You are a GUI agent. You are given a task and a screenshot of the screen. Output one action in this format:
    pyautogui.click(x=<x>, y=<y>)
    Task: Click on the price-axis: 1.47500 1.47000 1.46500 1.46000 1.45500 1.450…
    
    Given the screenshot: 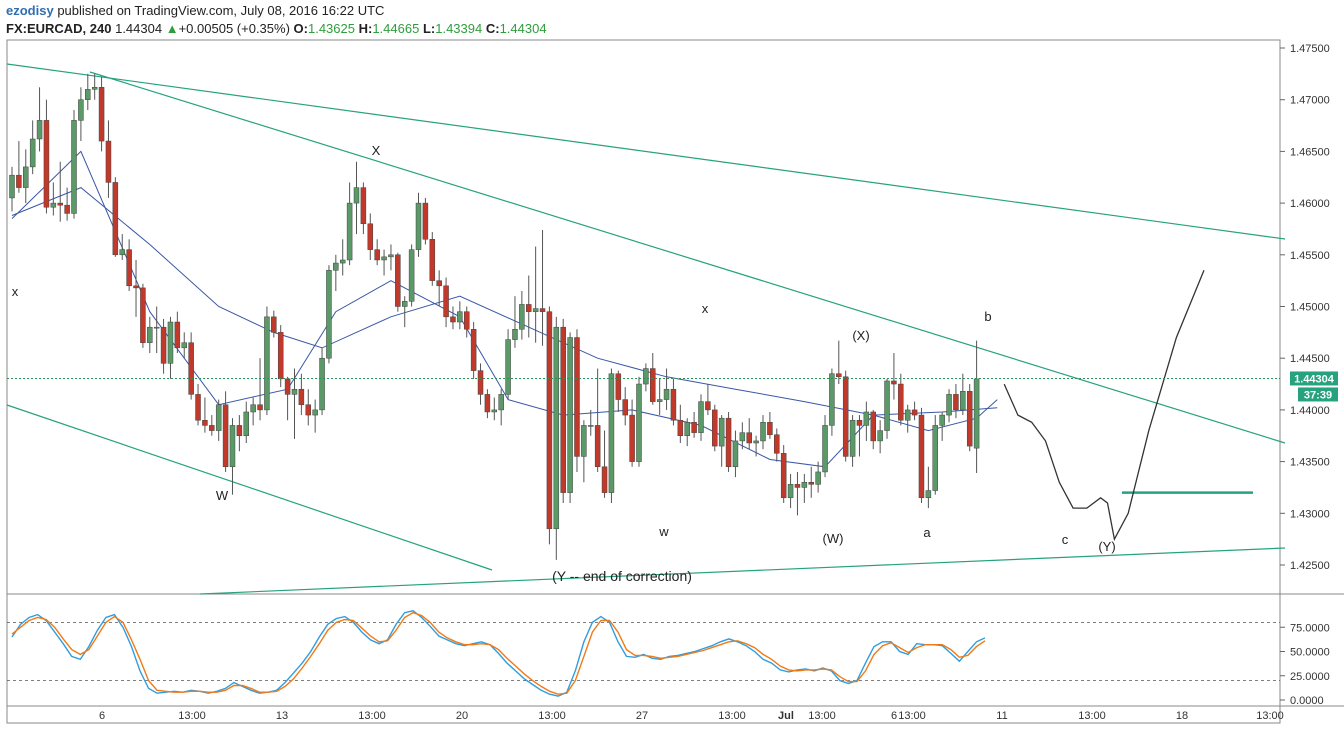 What is the action you would take?
    pyautogui.click(x=1305, y=307)
    